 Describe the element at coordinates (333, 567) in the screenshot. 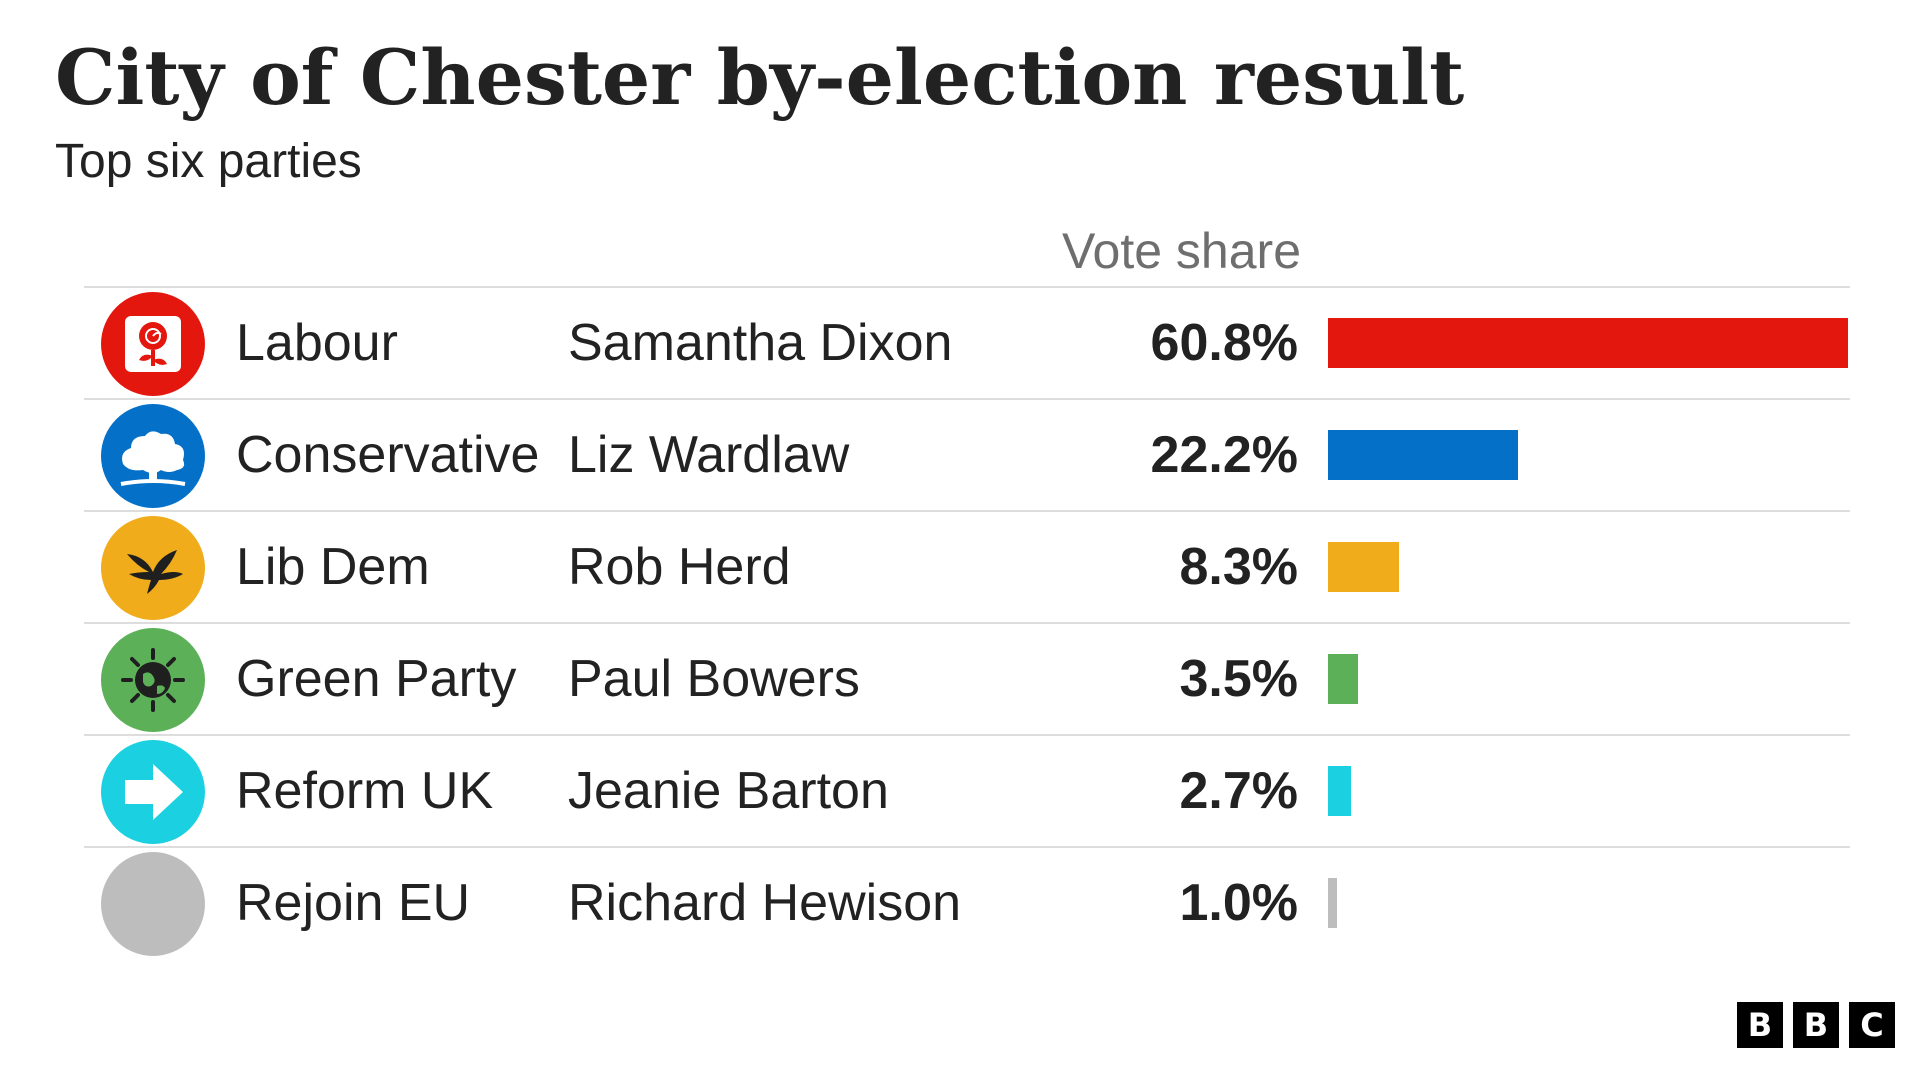

I see `party-name: Lib Dem` at that location.